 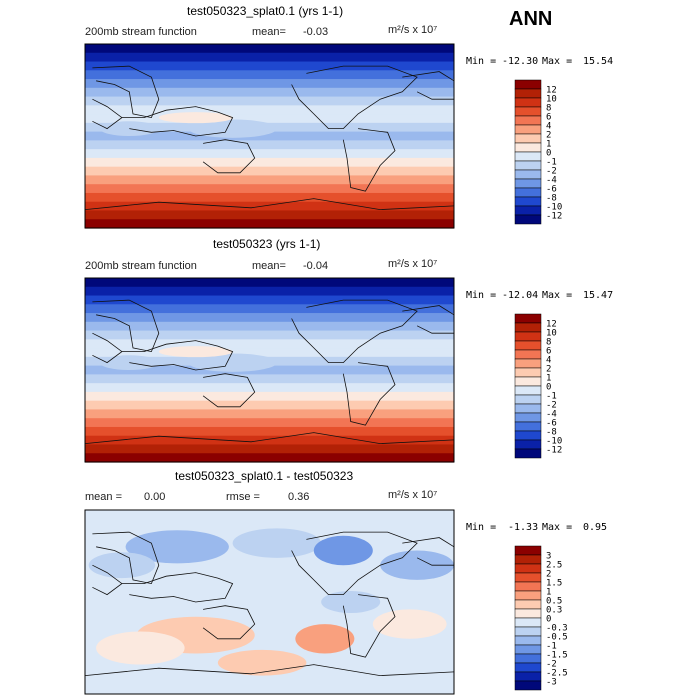 What do you see at coordinates (141, 32) in the screenshot?
I see `panel-1-subtitle: 200mb stream function` at bounding box center [141, 32].